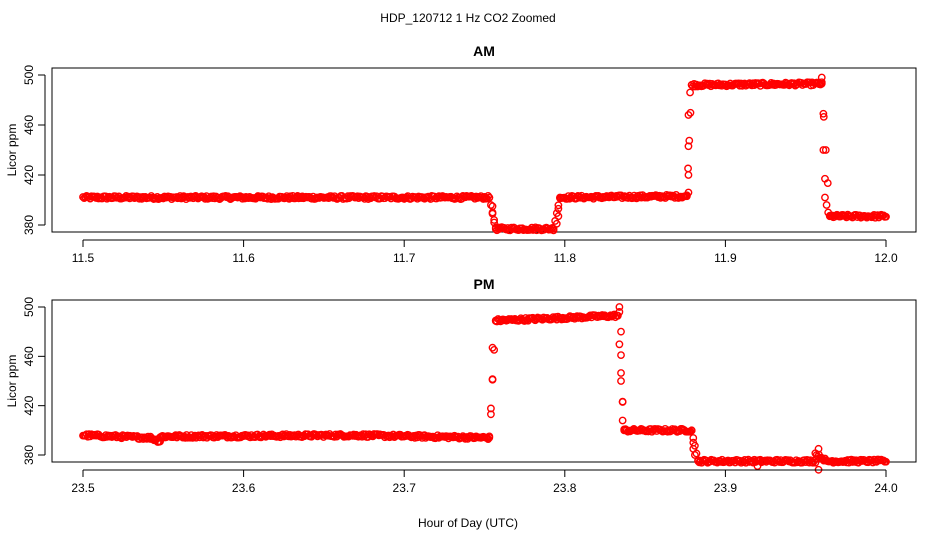  What do you see at coordinates (467, 18) in the screenshot?
I see `figure-title: HDP_120712 1 Hz CO2 Zoomed` at bounding box center [467, 18].